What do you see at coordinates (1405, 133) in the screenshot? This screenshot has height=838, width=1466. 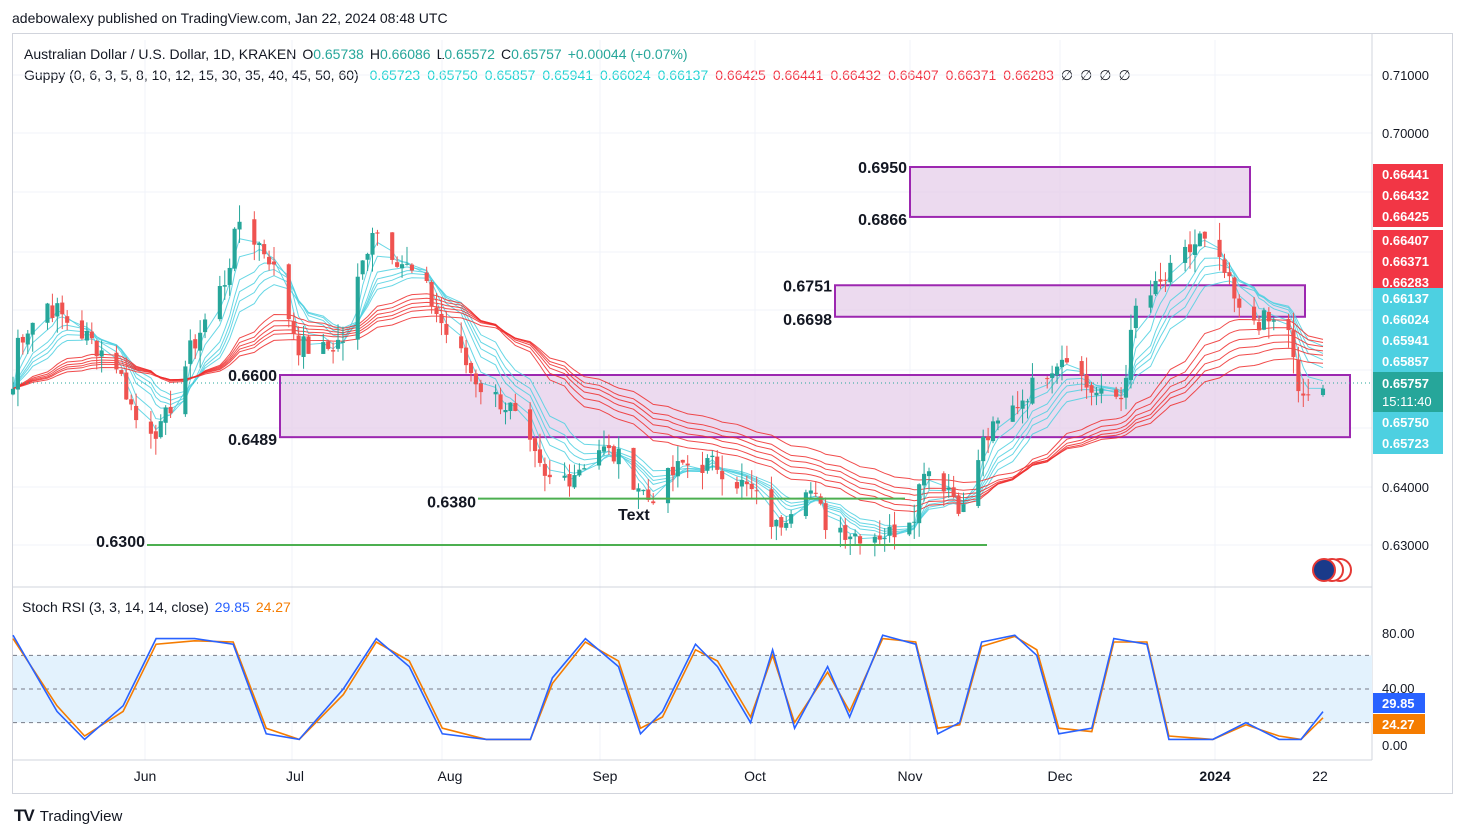 I see `price-tick-label: 0.70000` at bounding box center [1405, 133].